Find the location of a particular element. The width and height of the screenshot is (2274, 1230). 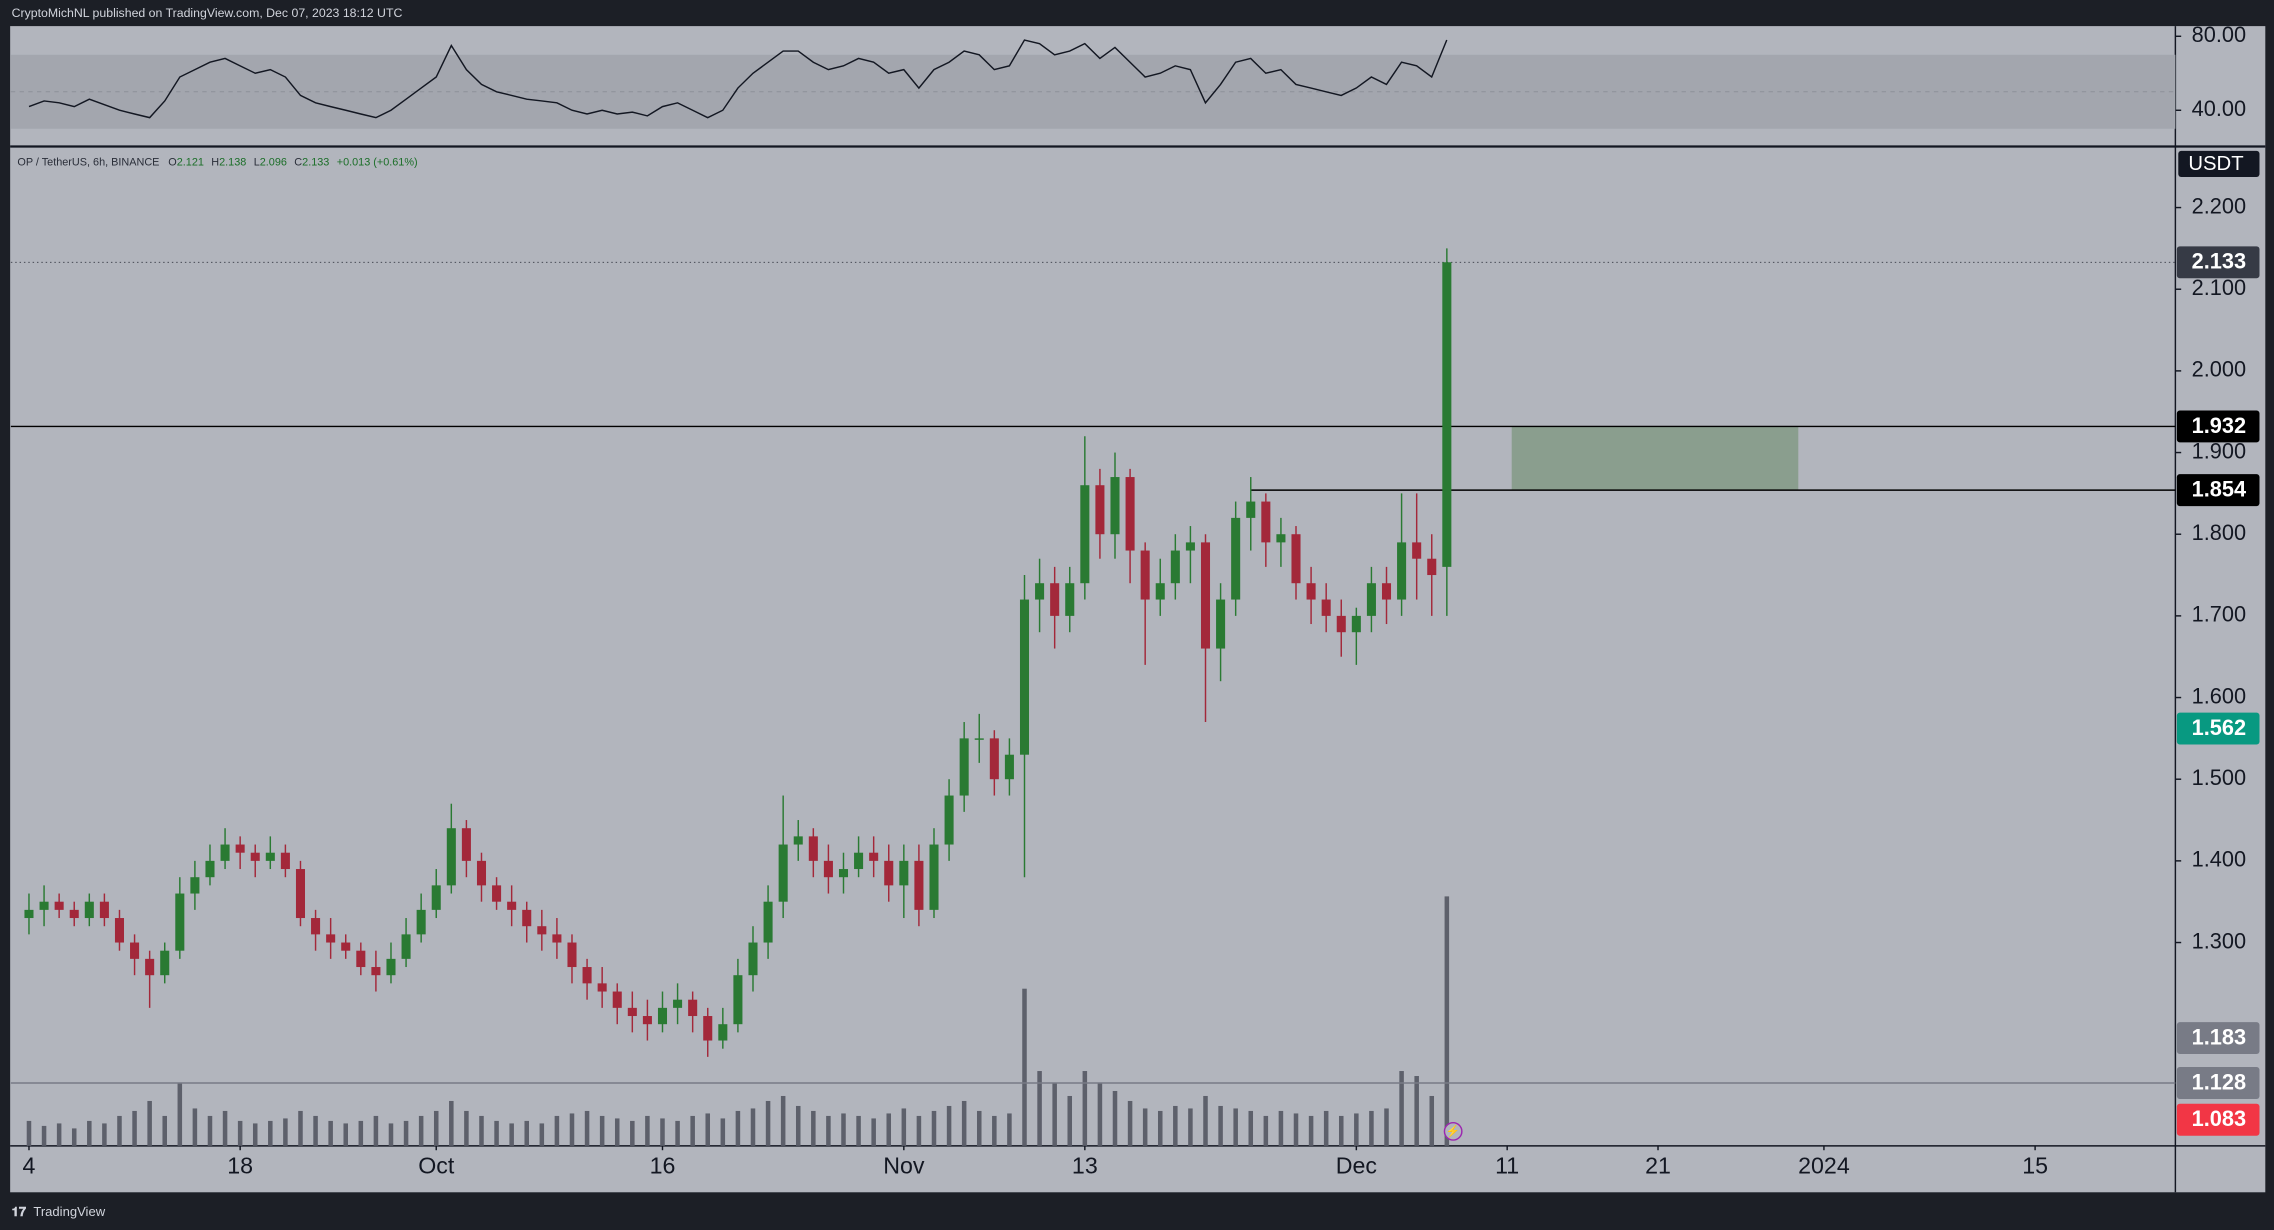

x-tick-label: 13 is located at coordinates (1085, 1166).